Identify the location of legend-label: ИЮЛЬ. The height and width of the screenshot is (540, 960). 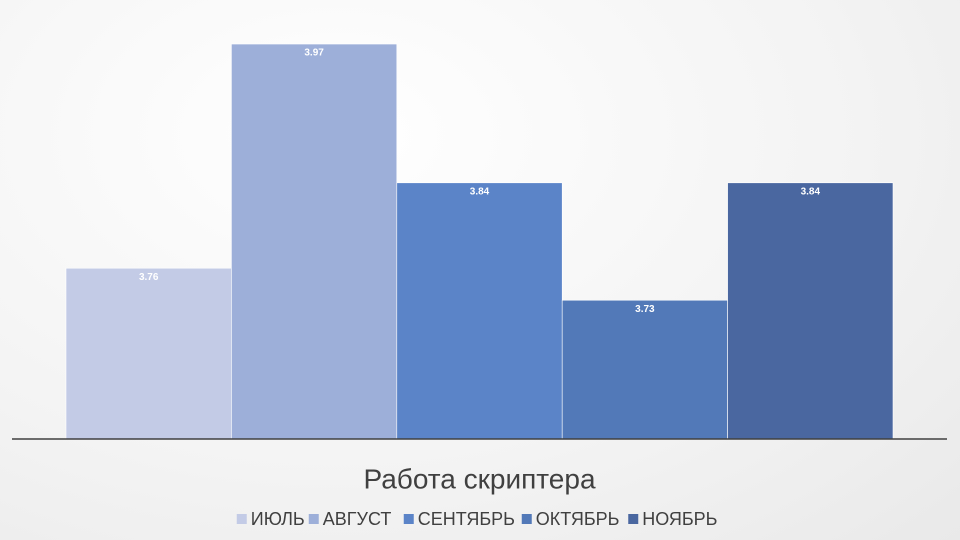
(278, 519).